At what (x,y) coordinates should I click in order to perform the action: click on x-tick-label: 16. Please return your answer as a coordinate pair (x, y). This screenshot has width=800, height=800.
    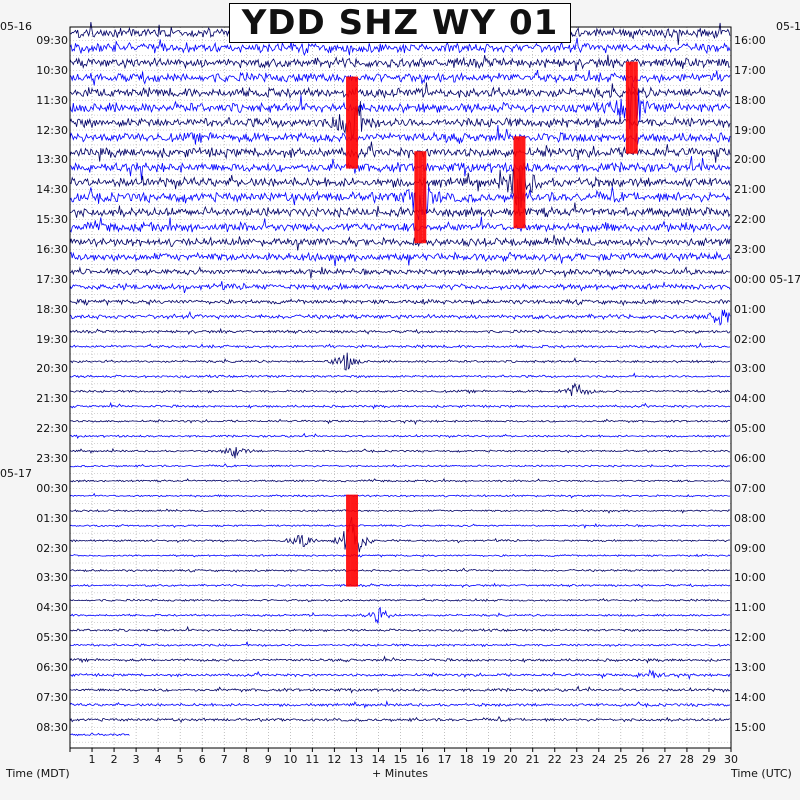
    Looking at the image, I should click on (422, 759).